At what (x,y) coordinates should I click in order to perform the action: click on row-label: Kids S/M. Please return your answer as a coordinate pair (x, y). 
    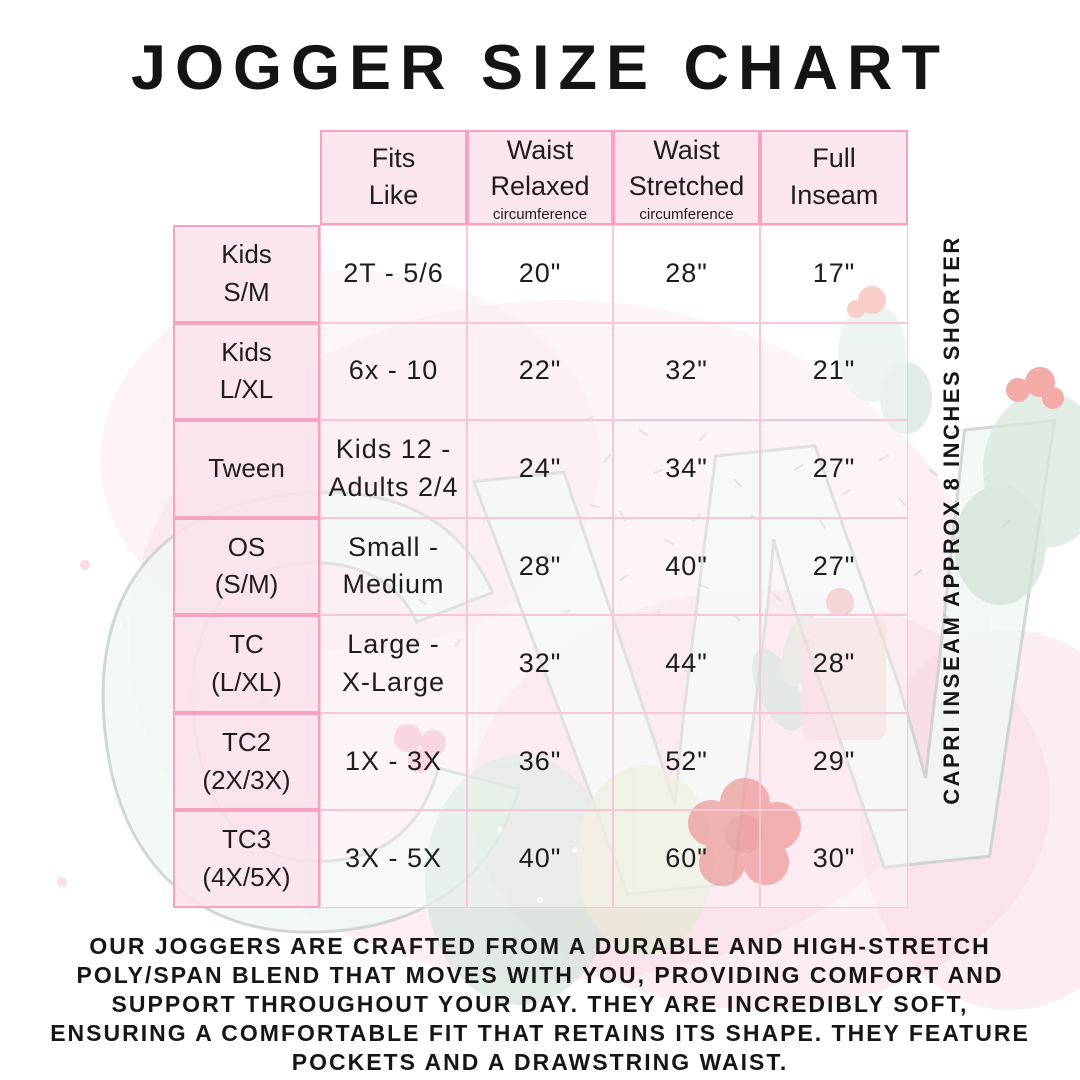
    Looking at the image, I should click on (246, 274).